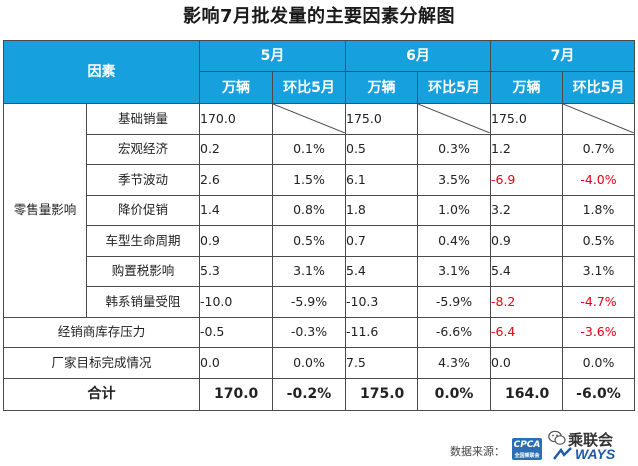  I want to click on cell-may-mom: -5.9%, so click(309, 302).